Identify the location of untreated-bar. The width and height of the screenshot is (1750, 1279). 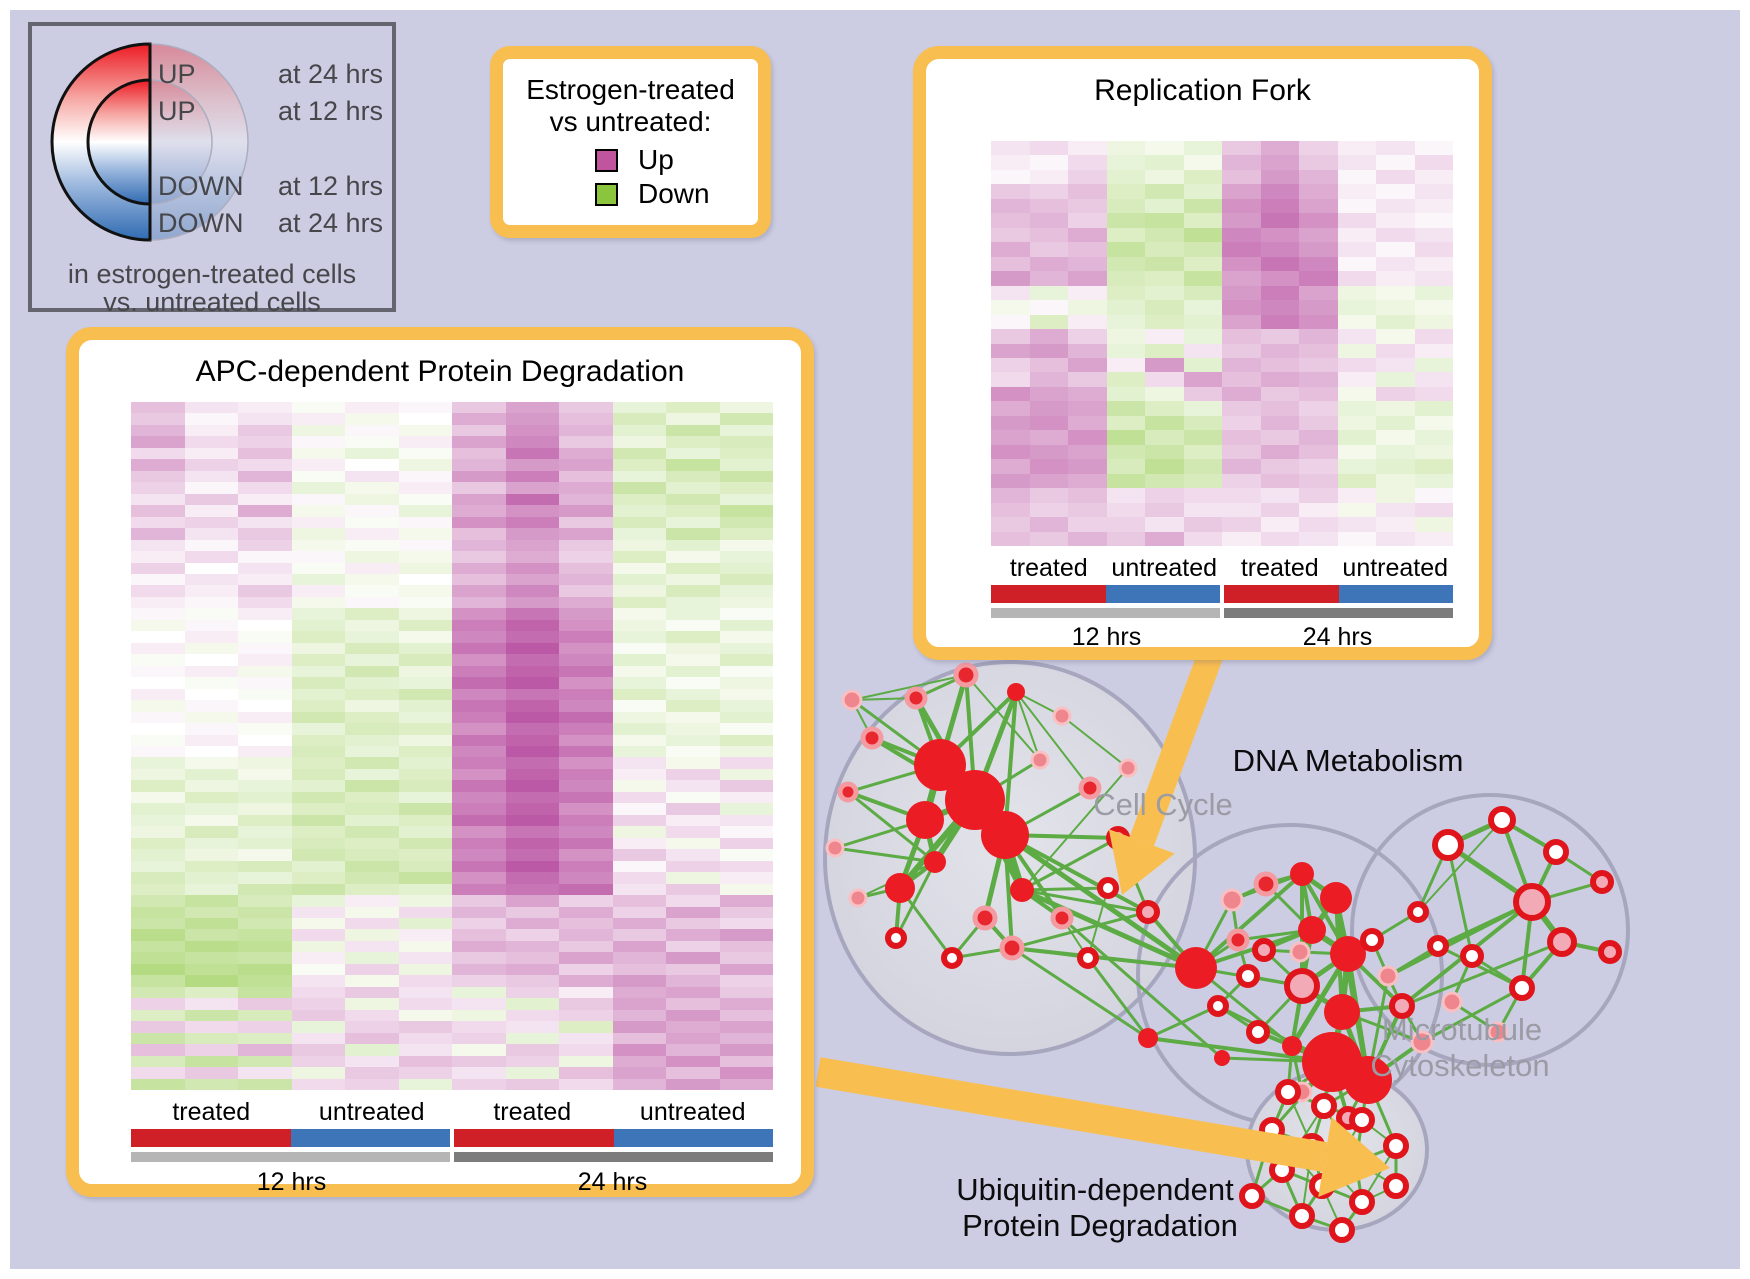
(1395, 594).